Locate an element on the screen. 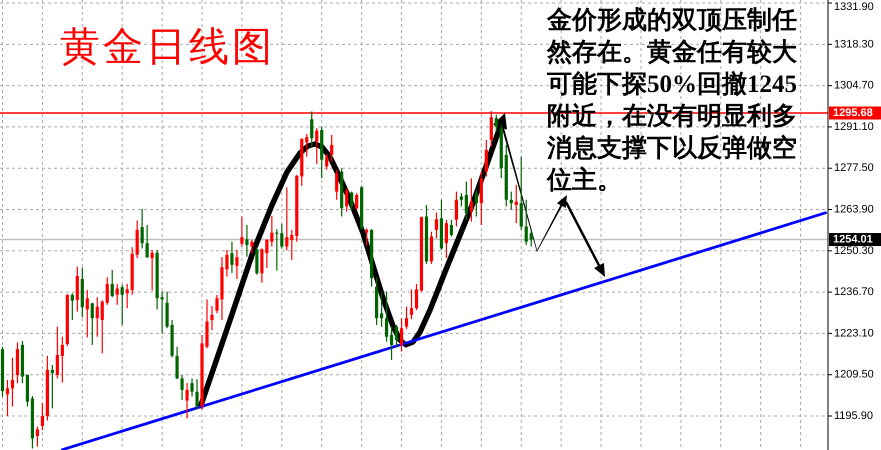 The width and height of the screenshot is (881, 450). ref-label: 1295.68 is located at coordinates (855, 113).